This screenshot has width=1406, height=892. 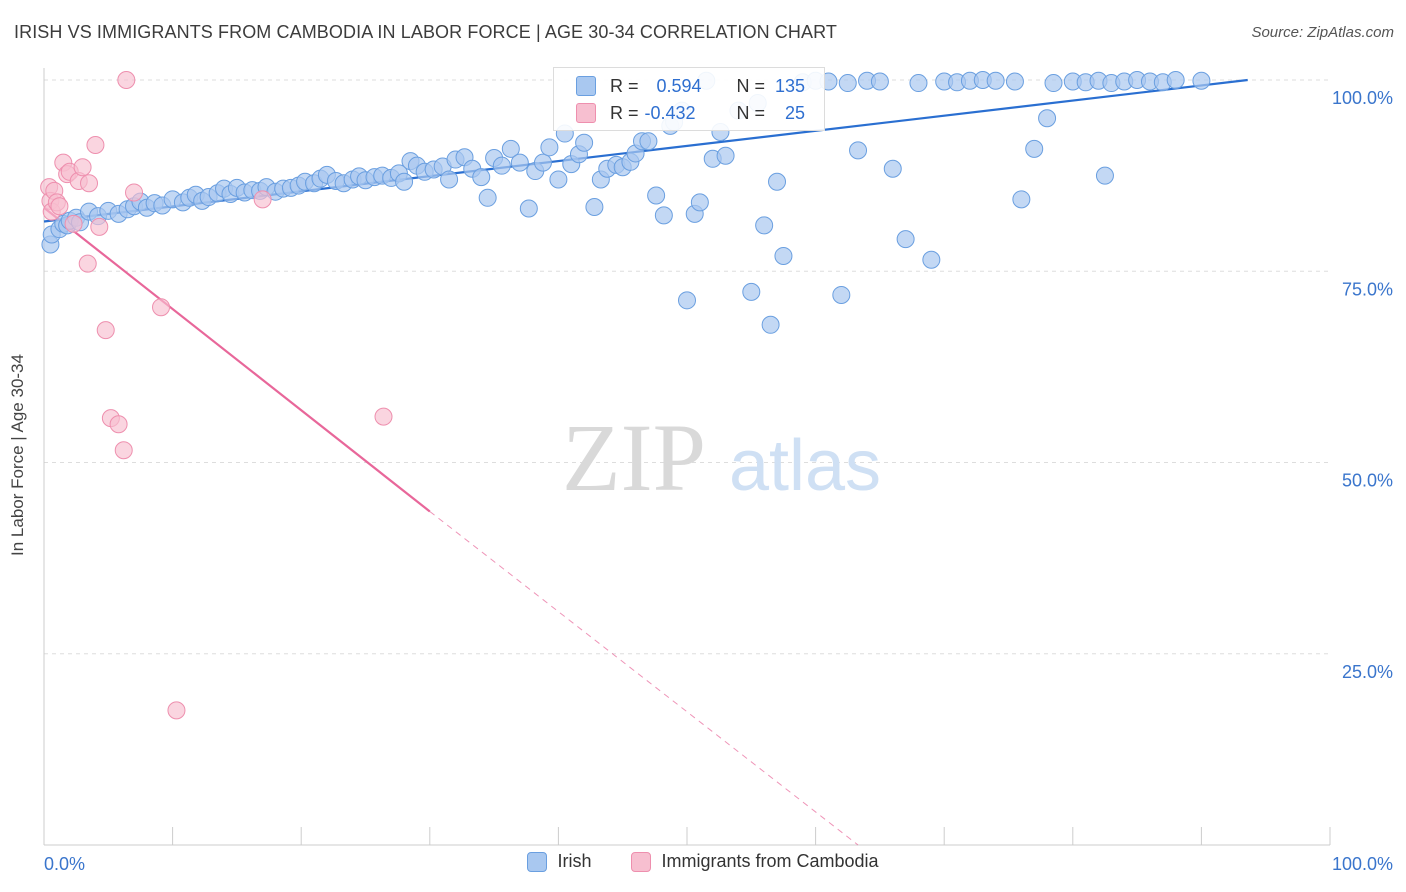 I want to click on cambodia-r-label: R =, so click(x=624, y=112).